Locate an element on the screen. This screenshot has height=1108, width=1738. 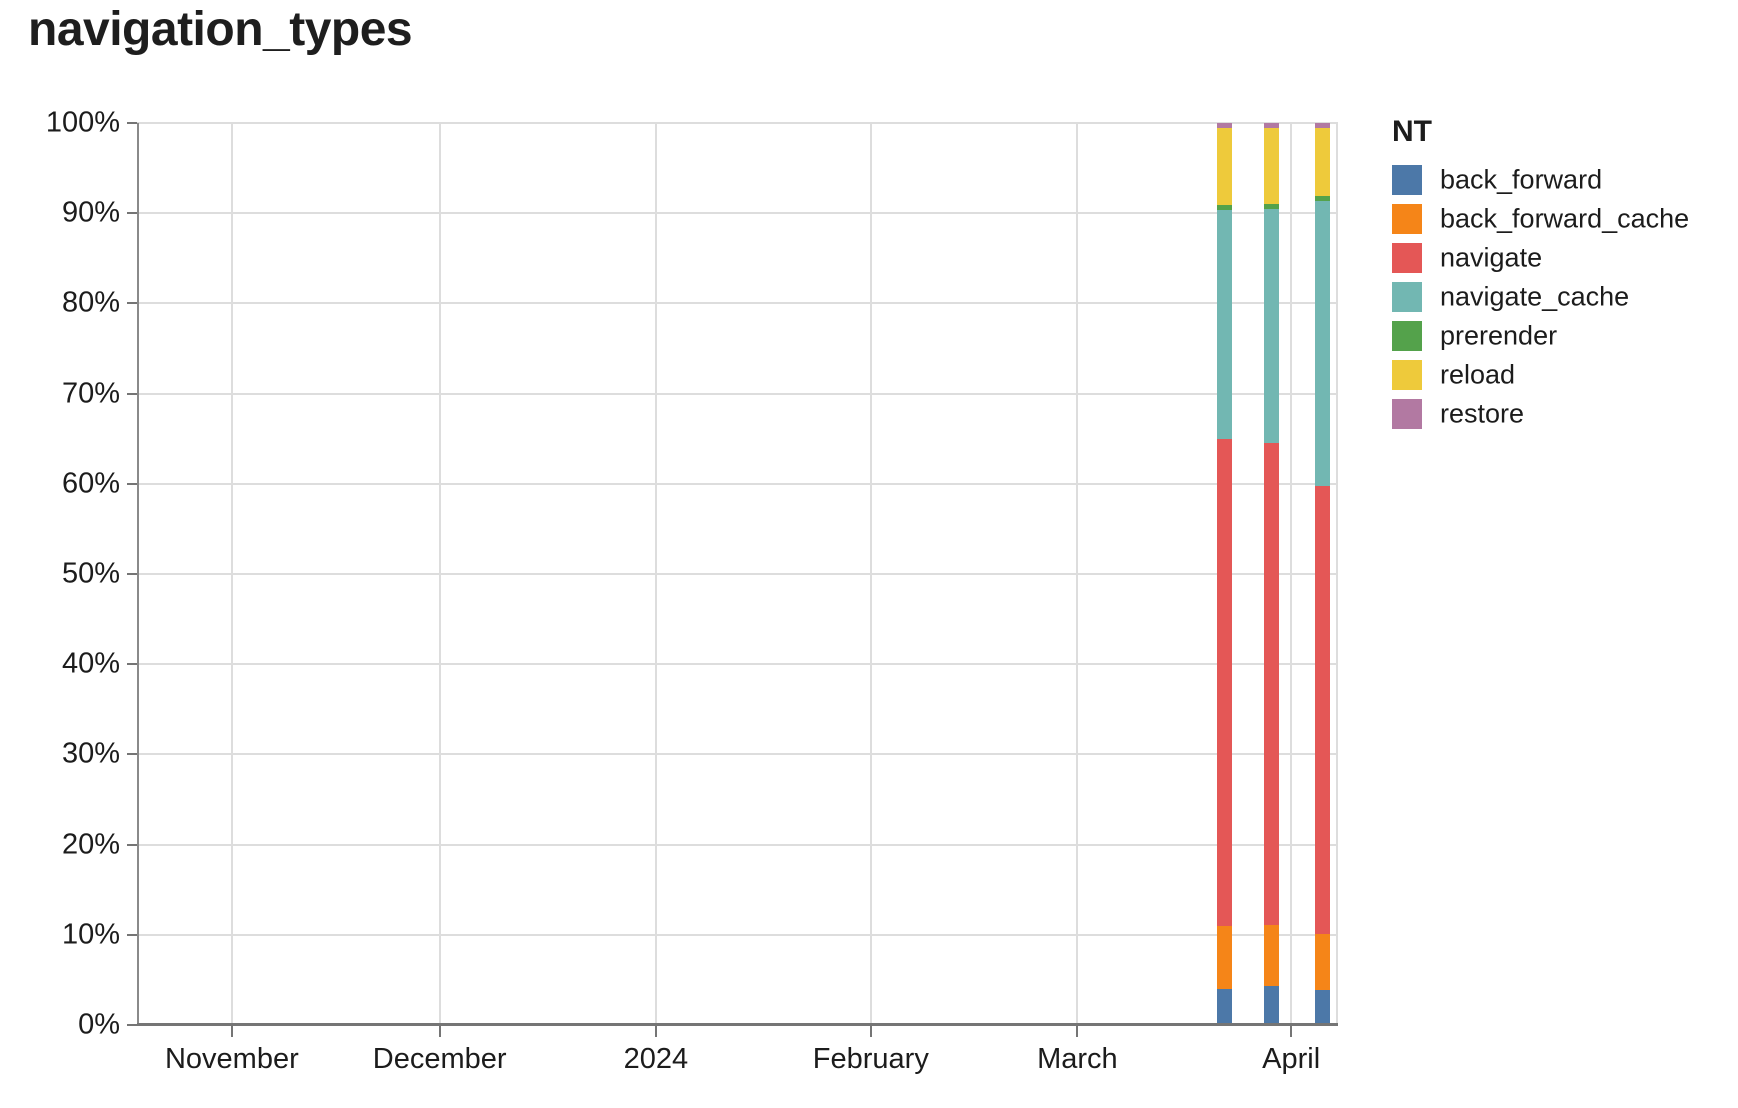
v-gridline-December is located at coordinates (439, 574).